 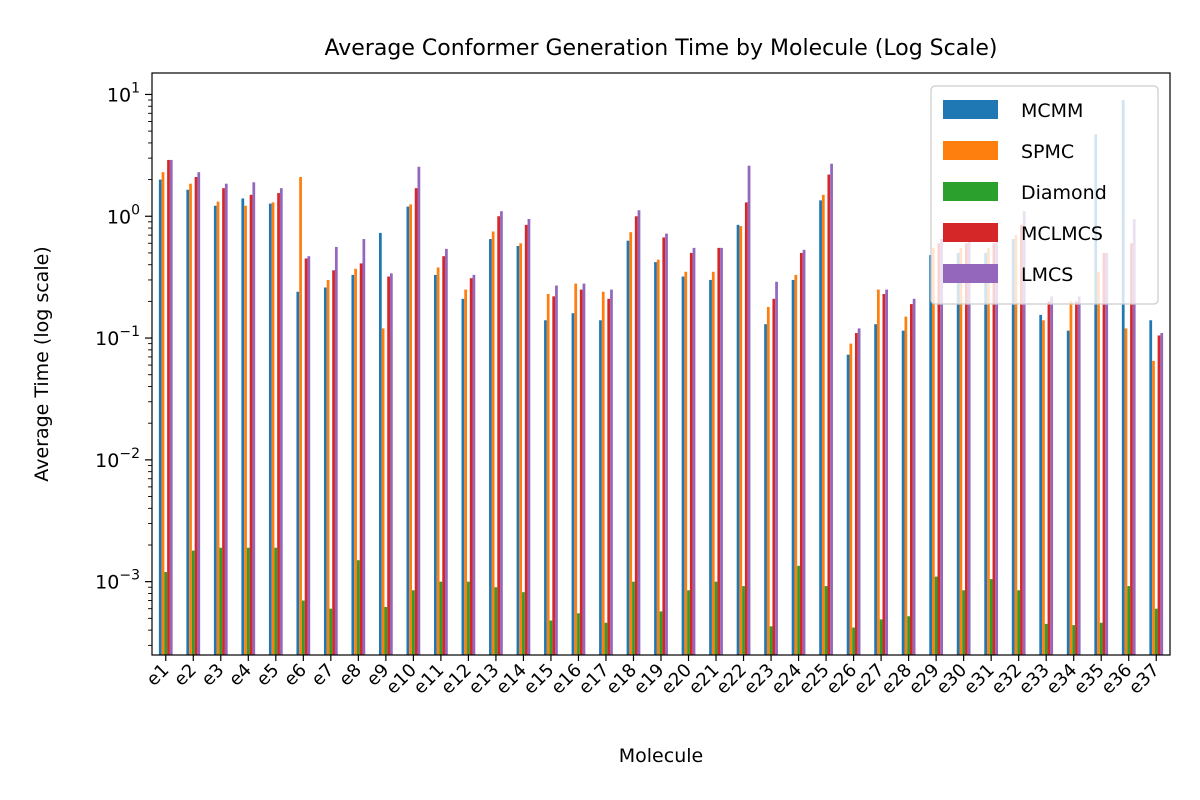 I want to click on bar-spmc-e31, so click(x=988, y=451).